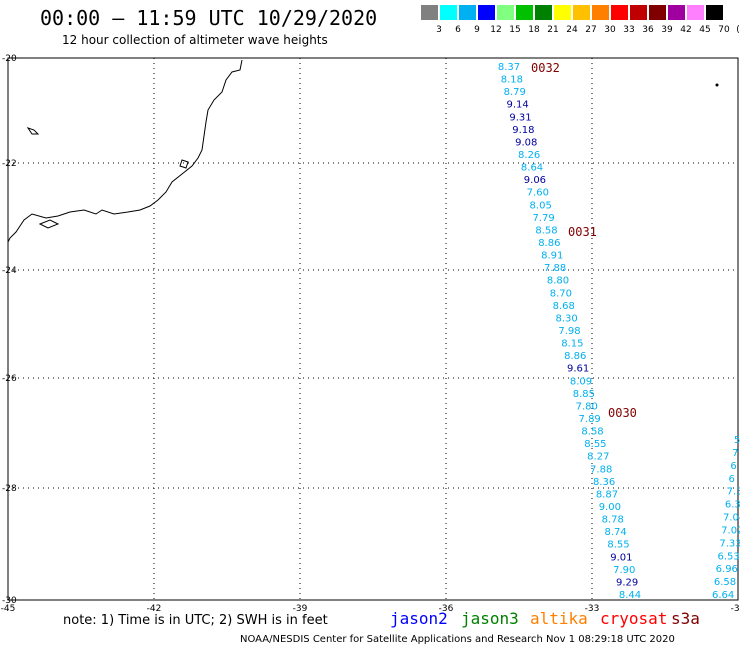 The height and width of the screenshot is (650, 740). Describe the element at coordinates (630, 595) in the screenshot. I see `swh-value: 8.44` at that location.